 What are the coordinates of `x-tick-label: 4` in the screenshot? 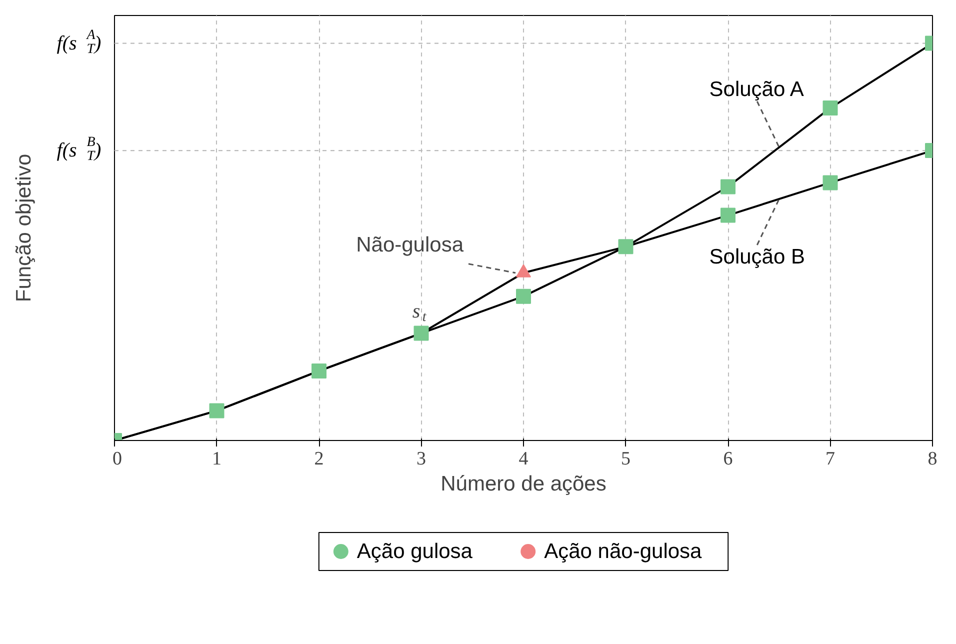 It's located at (523, 459).